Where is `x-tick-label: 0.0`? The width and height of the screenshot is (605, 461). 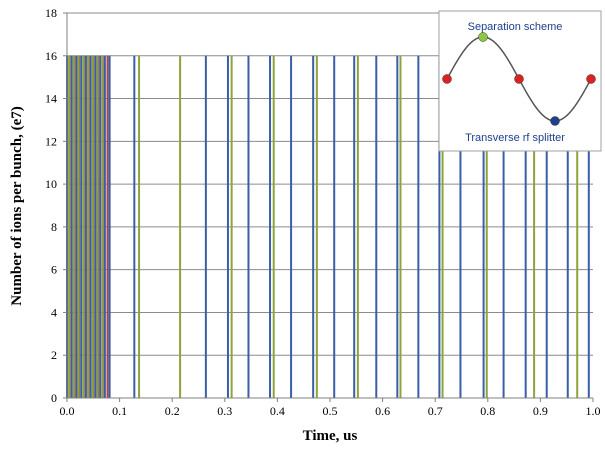
x-tick-label: 0.0 is located at coordinates (67, 411).